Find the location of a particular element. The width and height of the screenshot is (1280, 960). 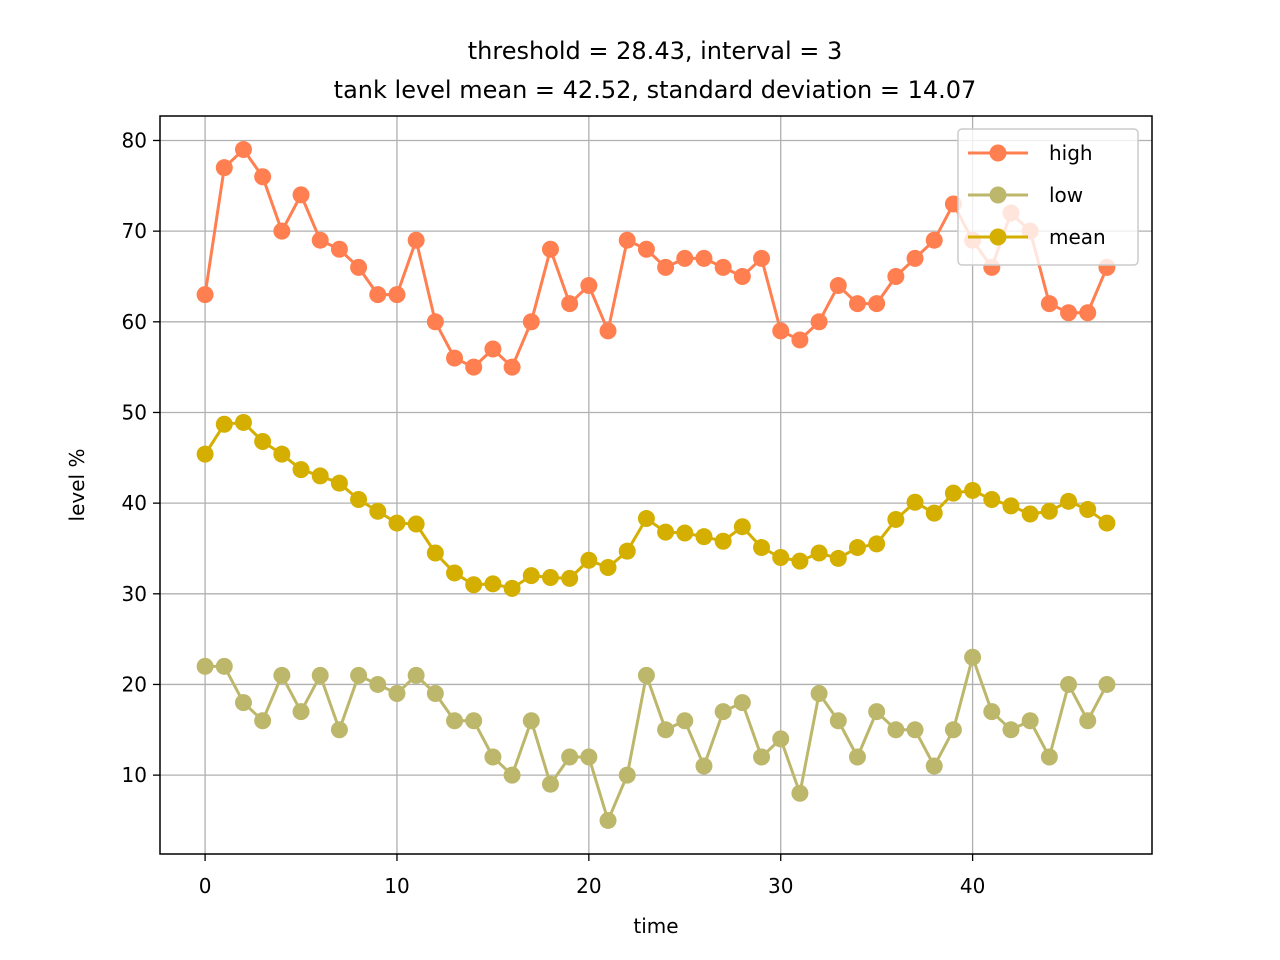

y-axis-label: level % is located at coordinates (77, 485).